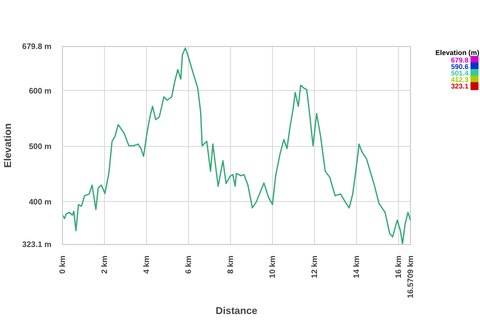 Image resolution: width=480 pixels, height=320 pixels. Describe the element at coordinates (189, 265) in the screenshot. I see `x-tick-label: 6 km` at that location.